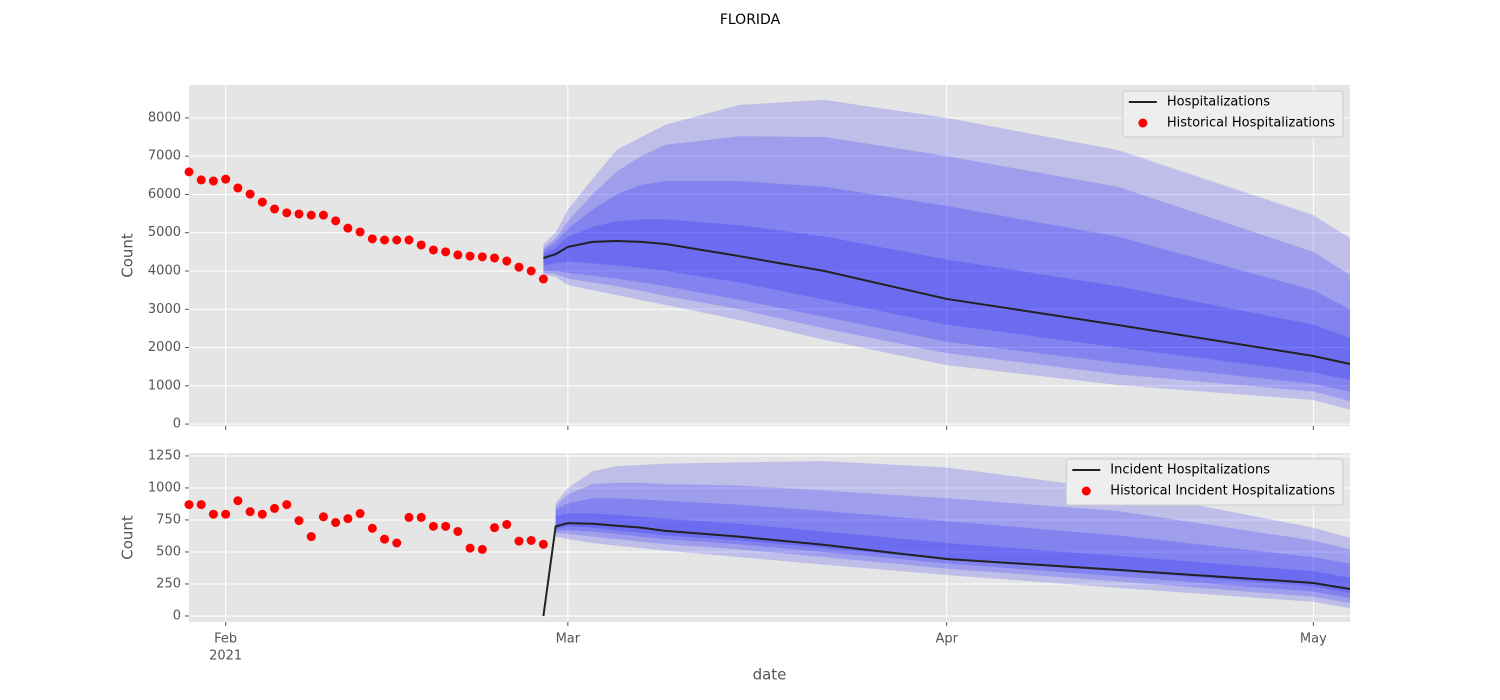  What do you see at coordinates (168, 583) in the screenshot?
I see `y-tick-label: 250` at bounding box center [168, 583].